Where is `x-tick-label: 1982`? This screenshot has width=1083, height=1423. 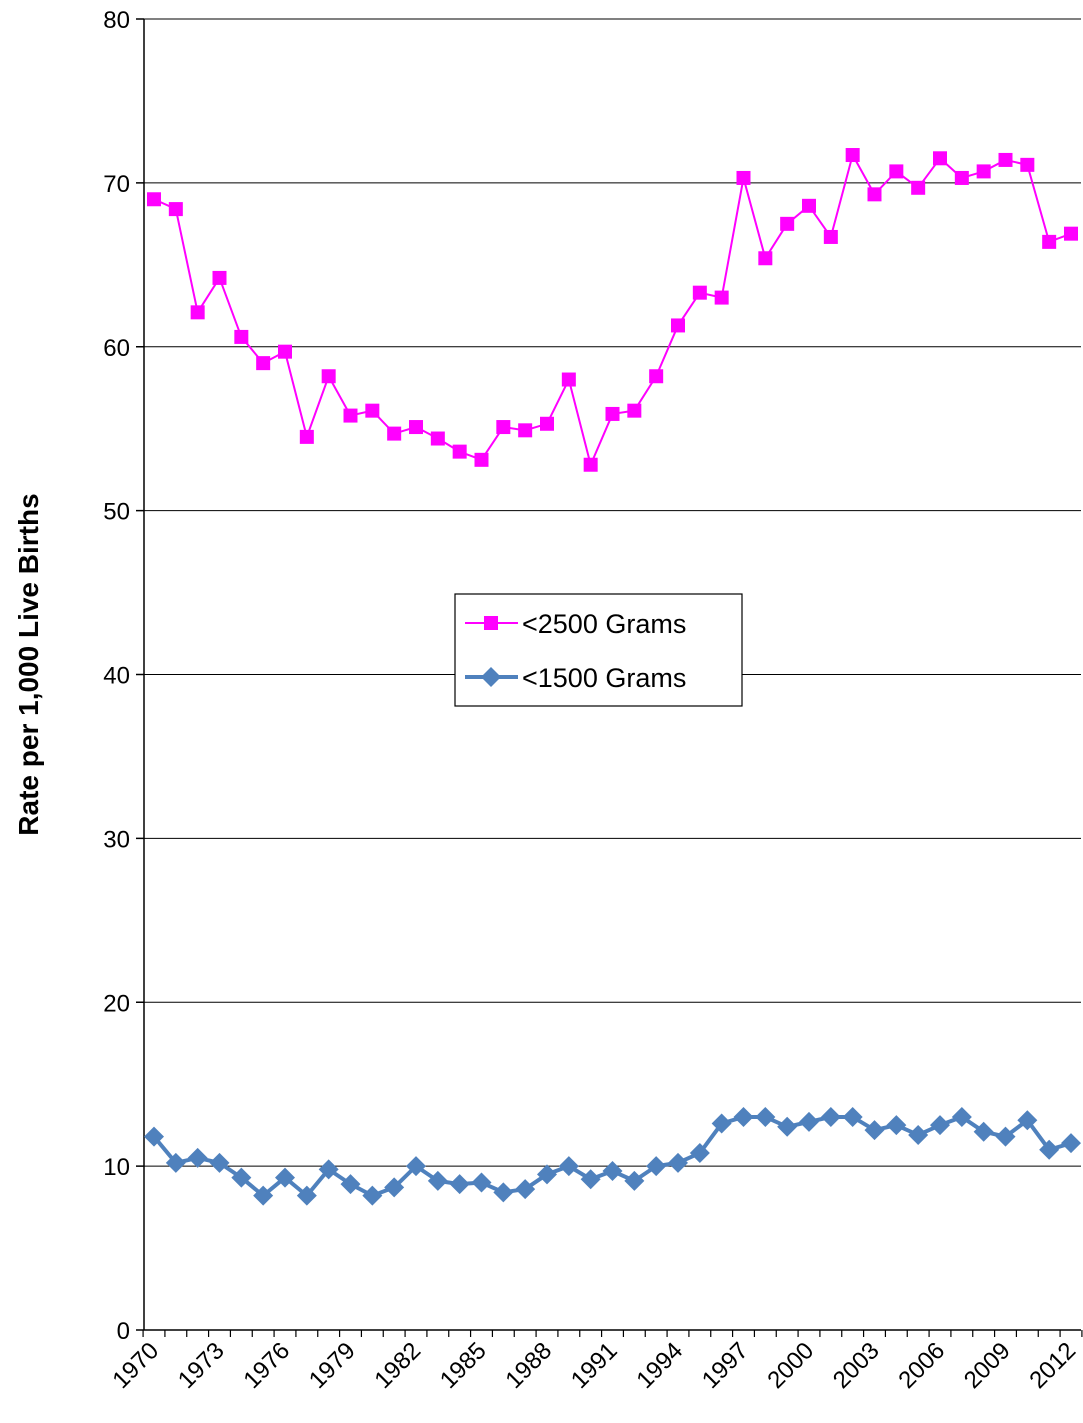 x-tick-label: 1982 is located at coordinates (397, 1365).